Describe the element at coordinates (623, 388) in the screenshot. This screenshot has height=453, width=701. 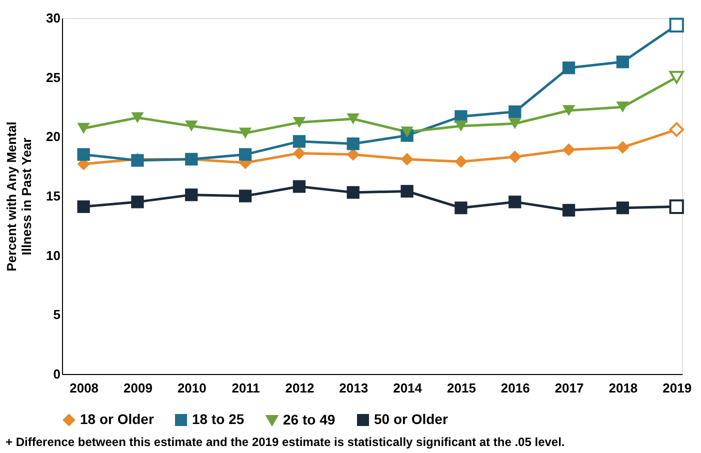
I see `x-tick-label: 2018` at that location.